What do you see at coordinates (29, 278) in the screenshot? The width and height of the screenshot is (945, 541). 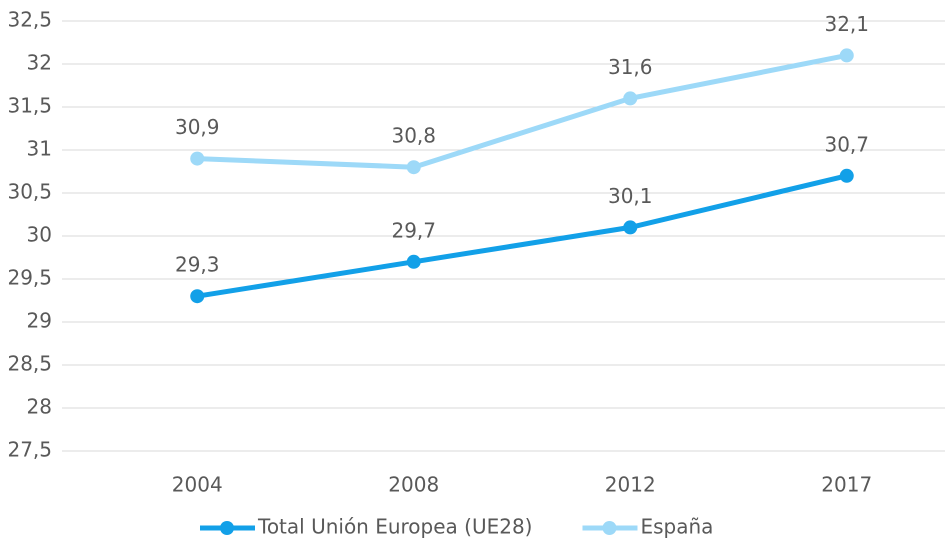 I see `y-tick-label: 29,5` at bounding box center [29, 278].